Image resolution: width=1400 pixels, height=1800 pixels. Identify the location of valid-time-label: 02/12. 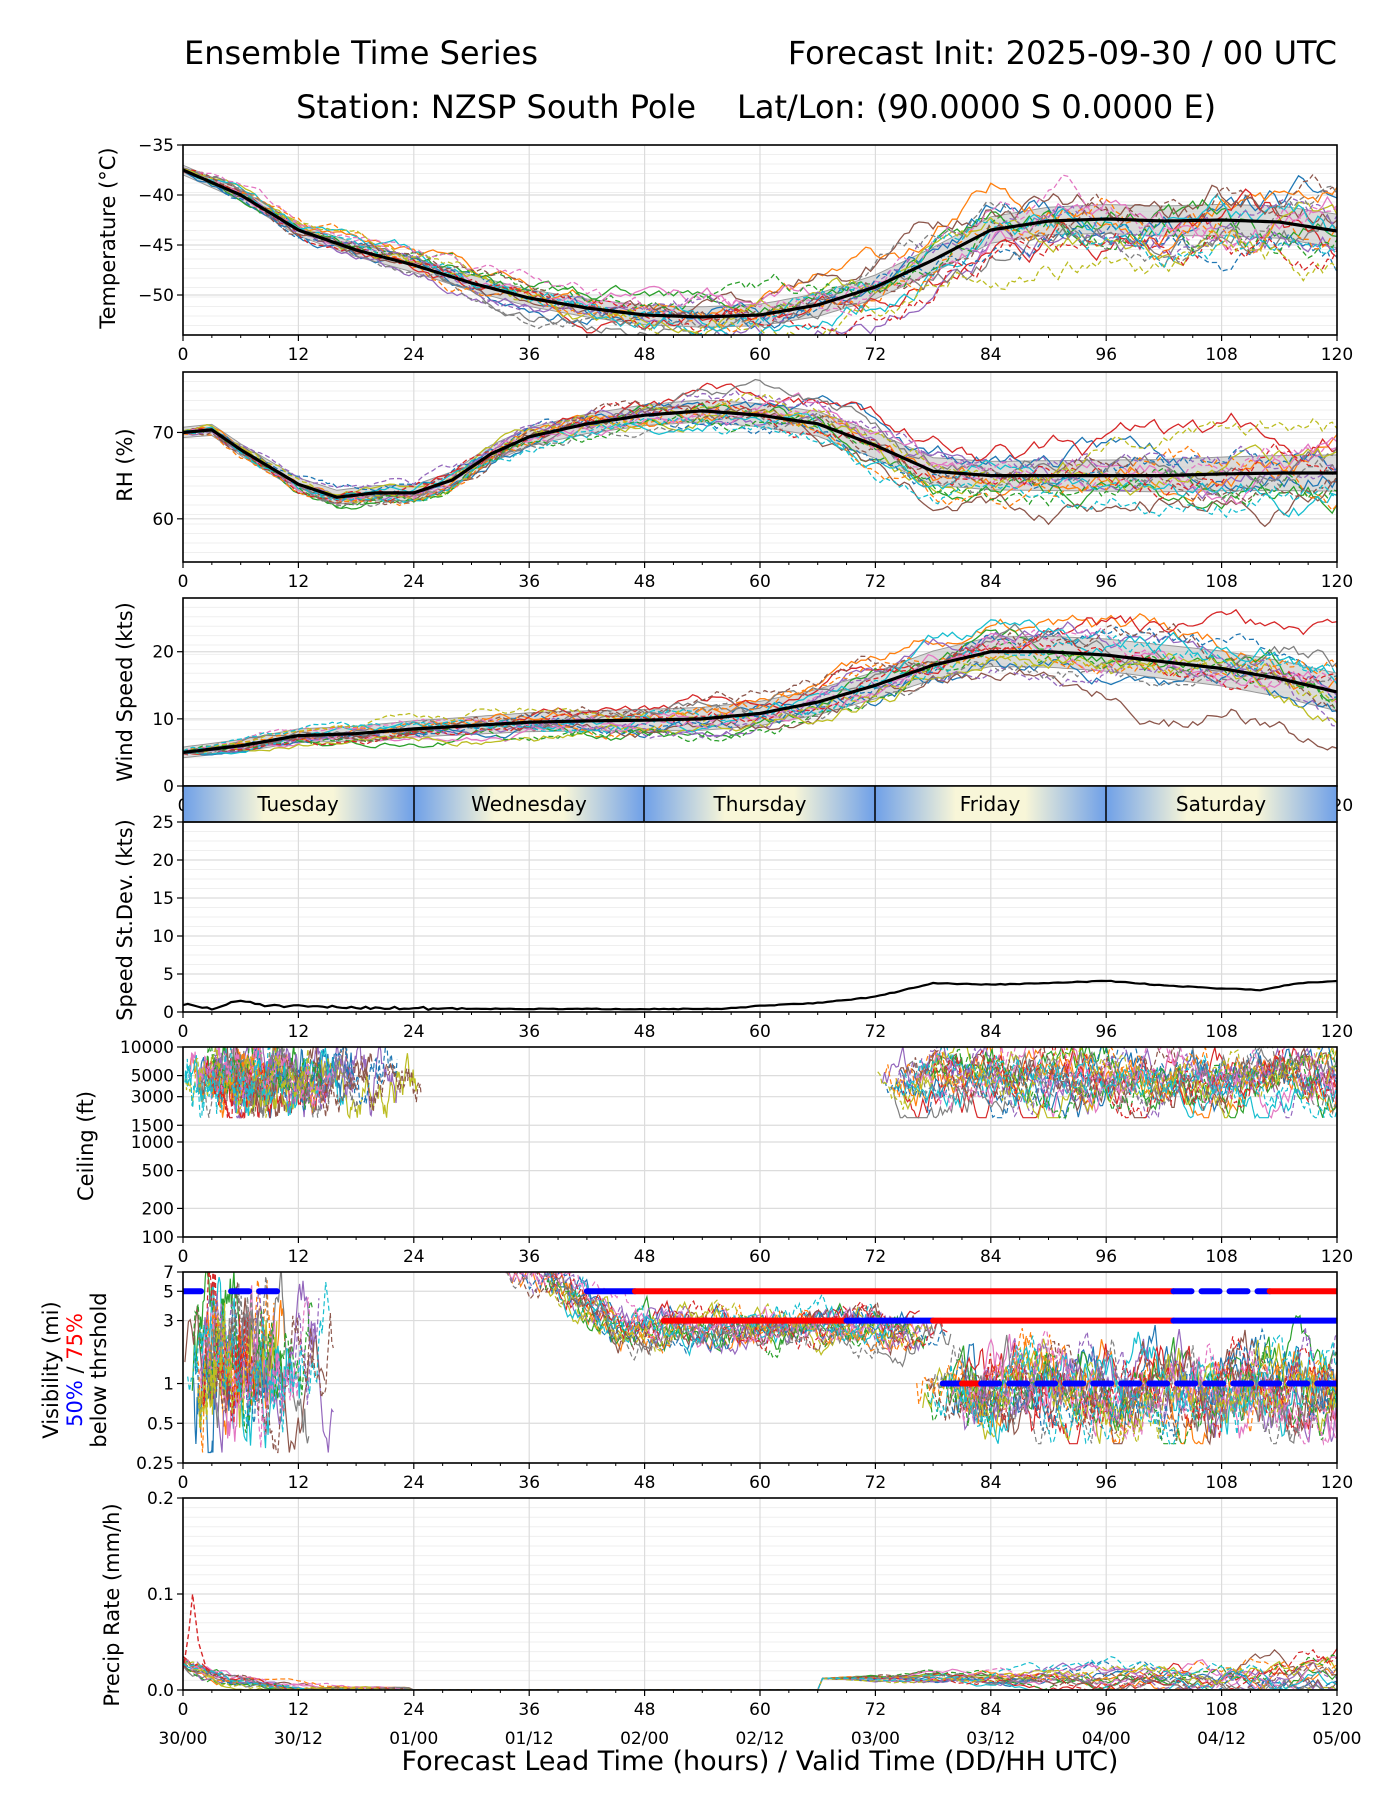
(760, 1739).